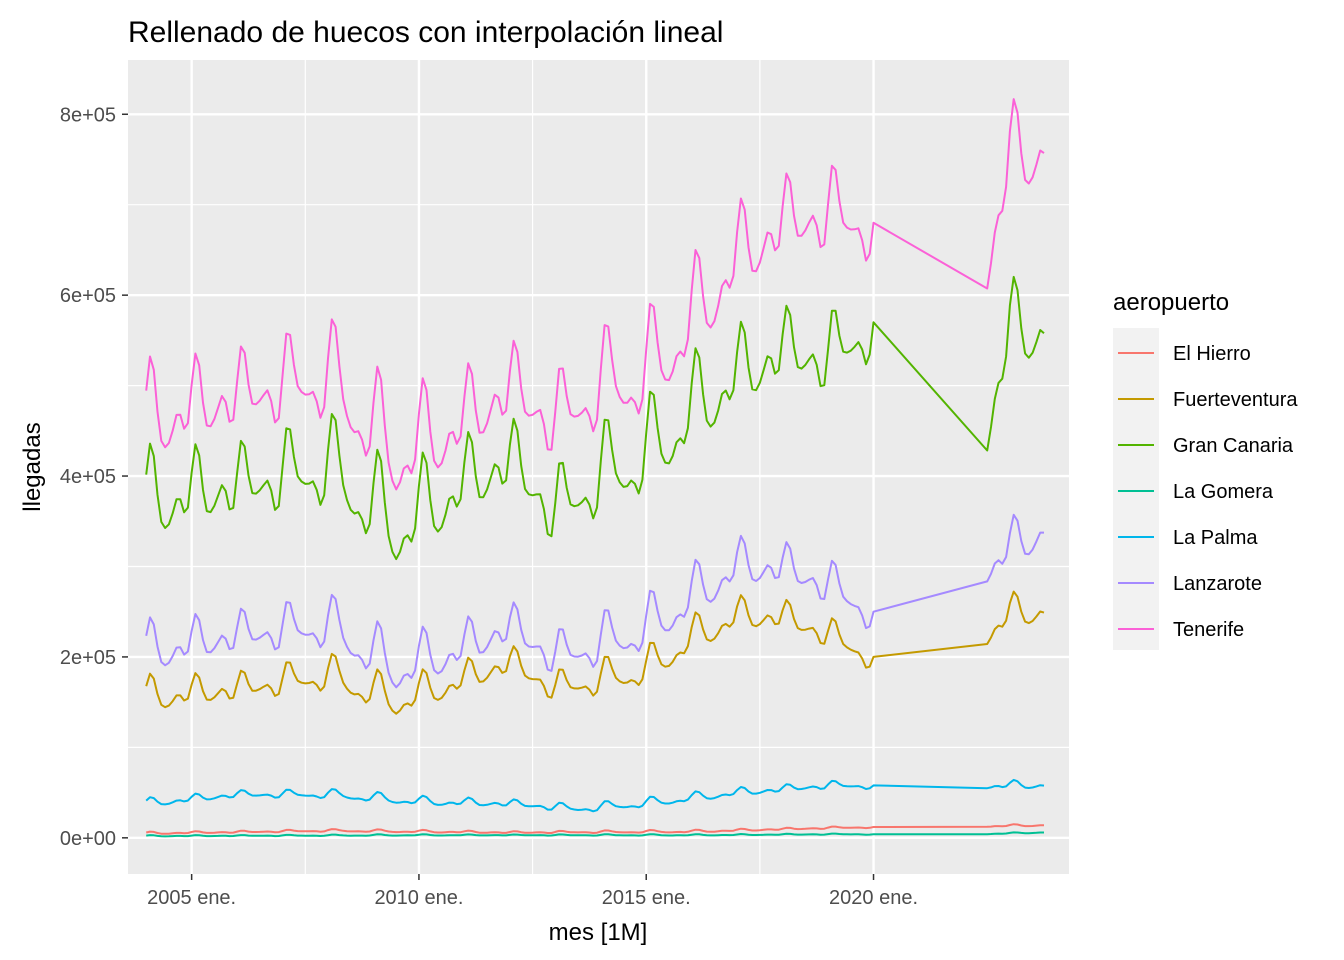 Image resolution: width=1344 pixels, height=960 pixels. I want to click on series-line-la-palma, so click(595, 795).